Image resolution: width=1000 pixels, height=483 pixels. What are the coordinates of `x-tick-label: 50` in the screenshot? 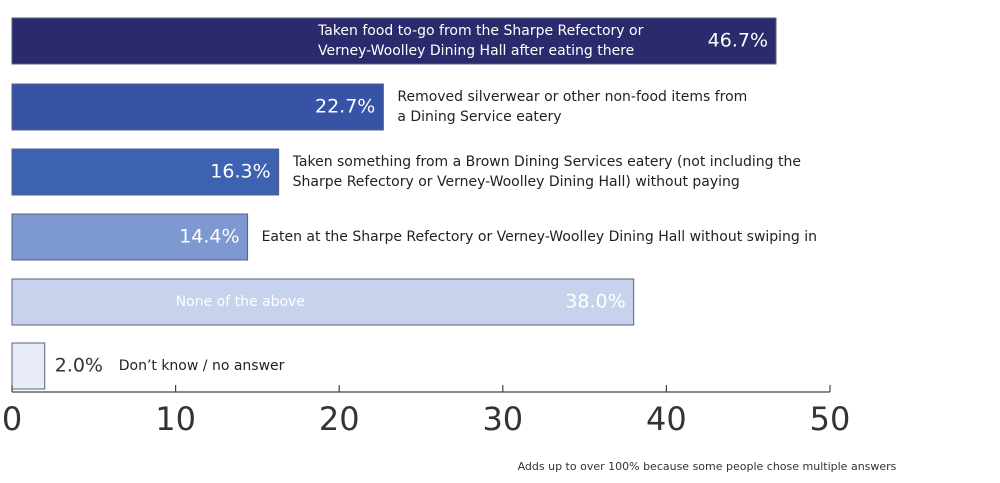 It's located at (830, 419).